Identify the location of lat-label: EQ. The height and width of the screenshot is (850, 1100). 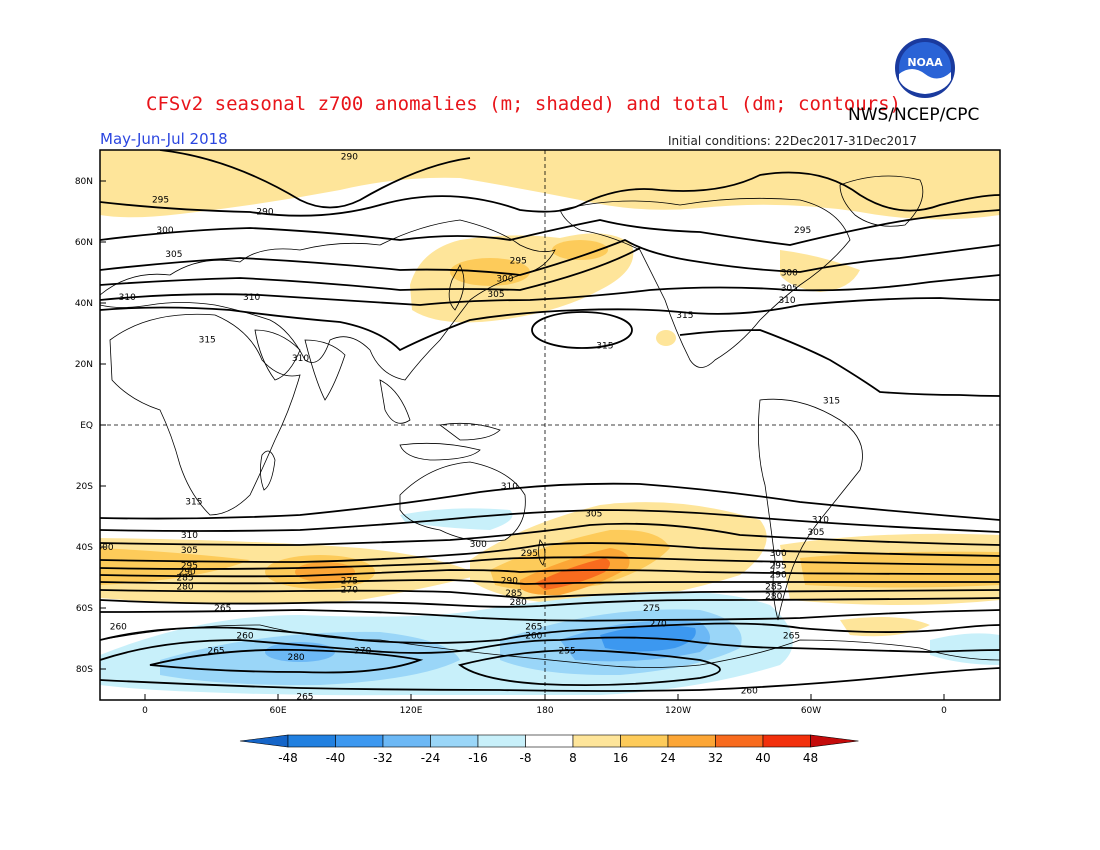
(86, 426).